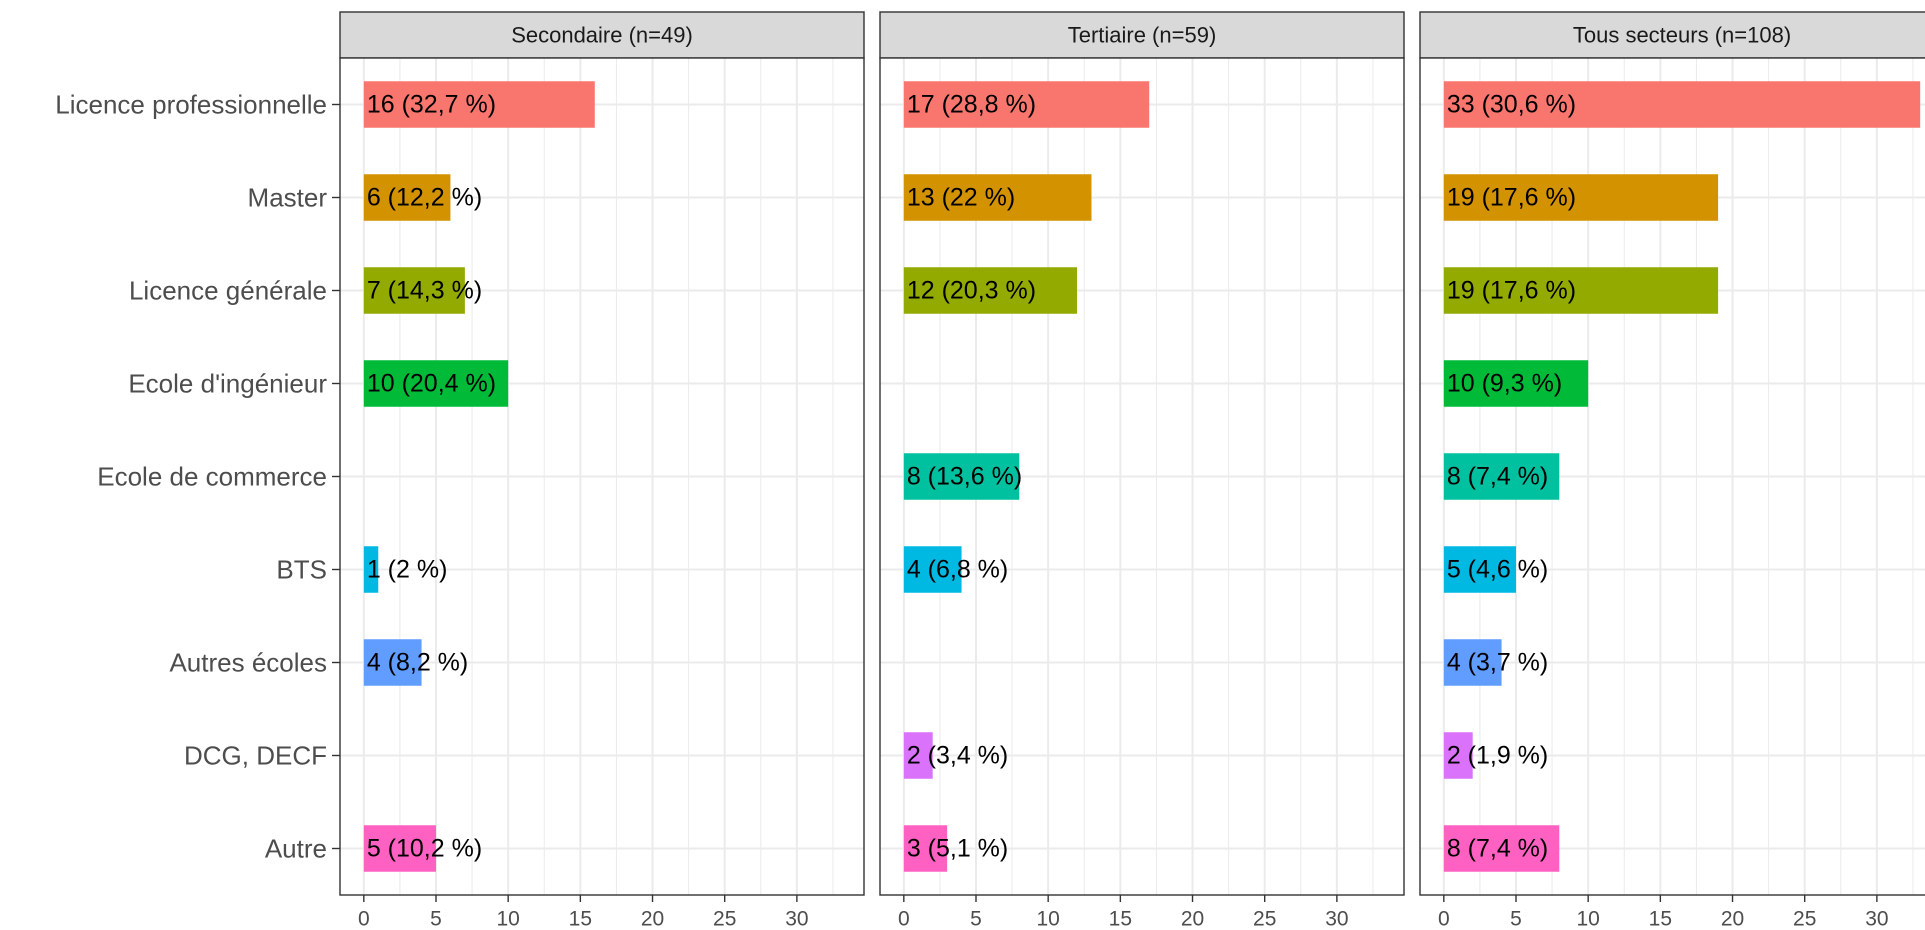  I want to click on panel-title: Tertiaire (n=59), so click(1142, 35).